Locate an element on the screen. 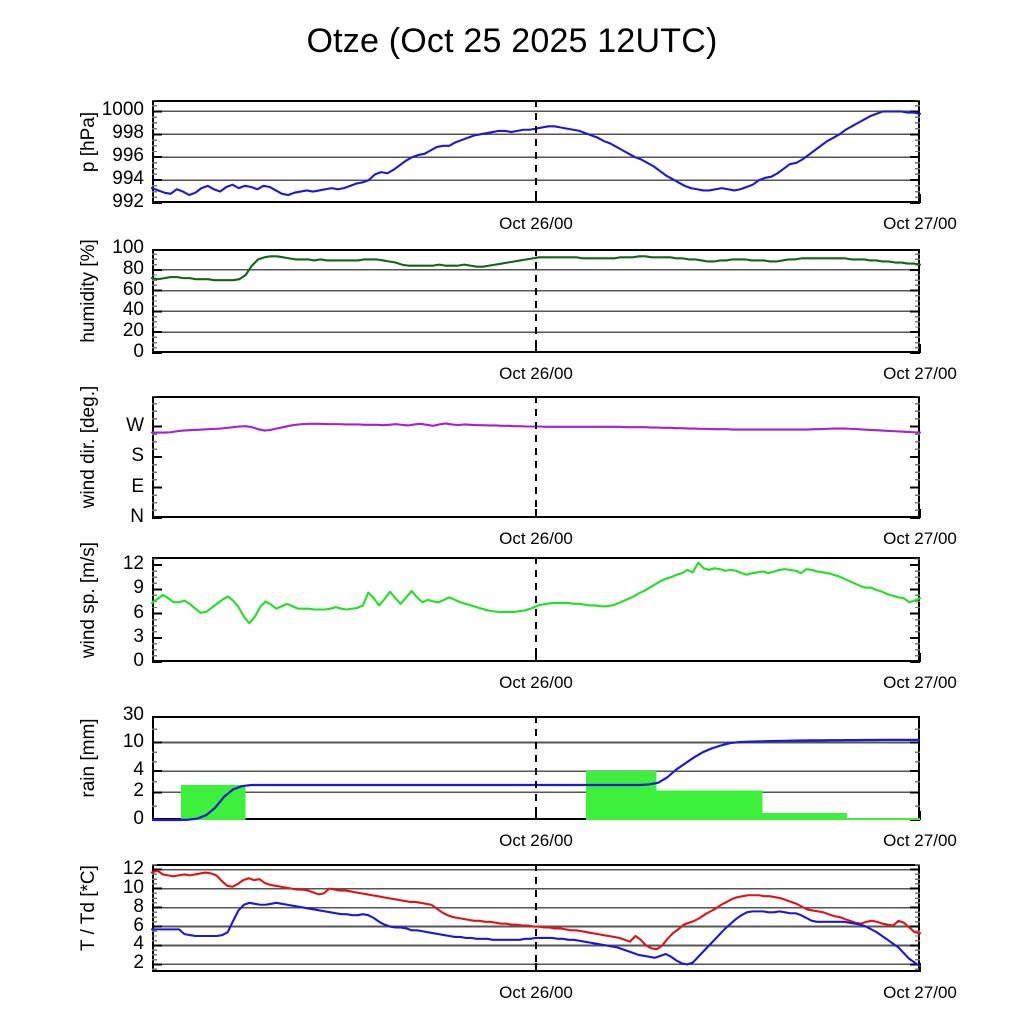 This screenshot has height=1032, width=1024. ytick-humidity-4: 80 is located at coordinates (133, 268).